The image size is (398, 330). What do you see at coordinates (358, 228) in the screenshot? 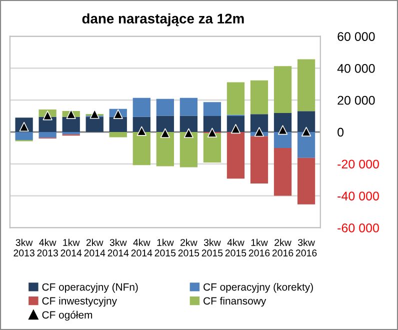
I see `y-tick-label: -60 000` at bounding box center [358, 228].